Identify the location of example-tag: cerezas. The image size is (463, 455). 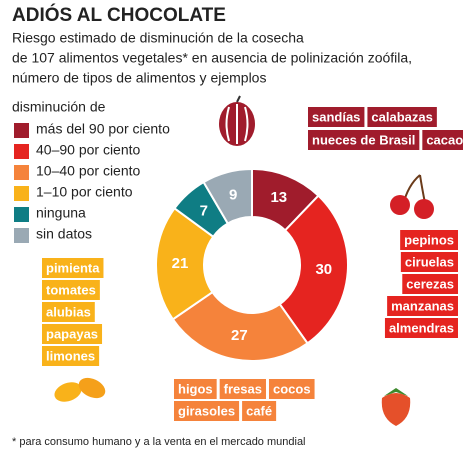
(430, 283).